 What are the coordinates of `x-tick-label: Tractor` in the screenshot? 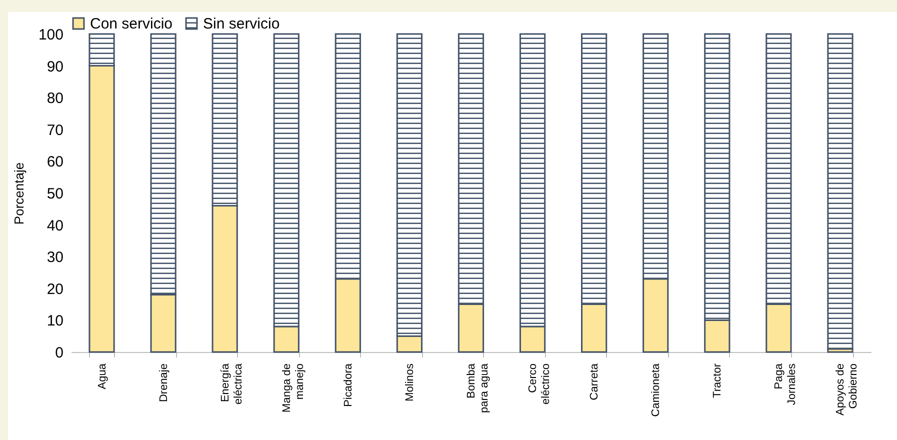 It's located at (718, 380).